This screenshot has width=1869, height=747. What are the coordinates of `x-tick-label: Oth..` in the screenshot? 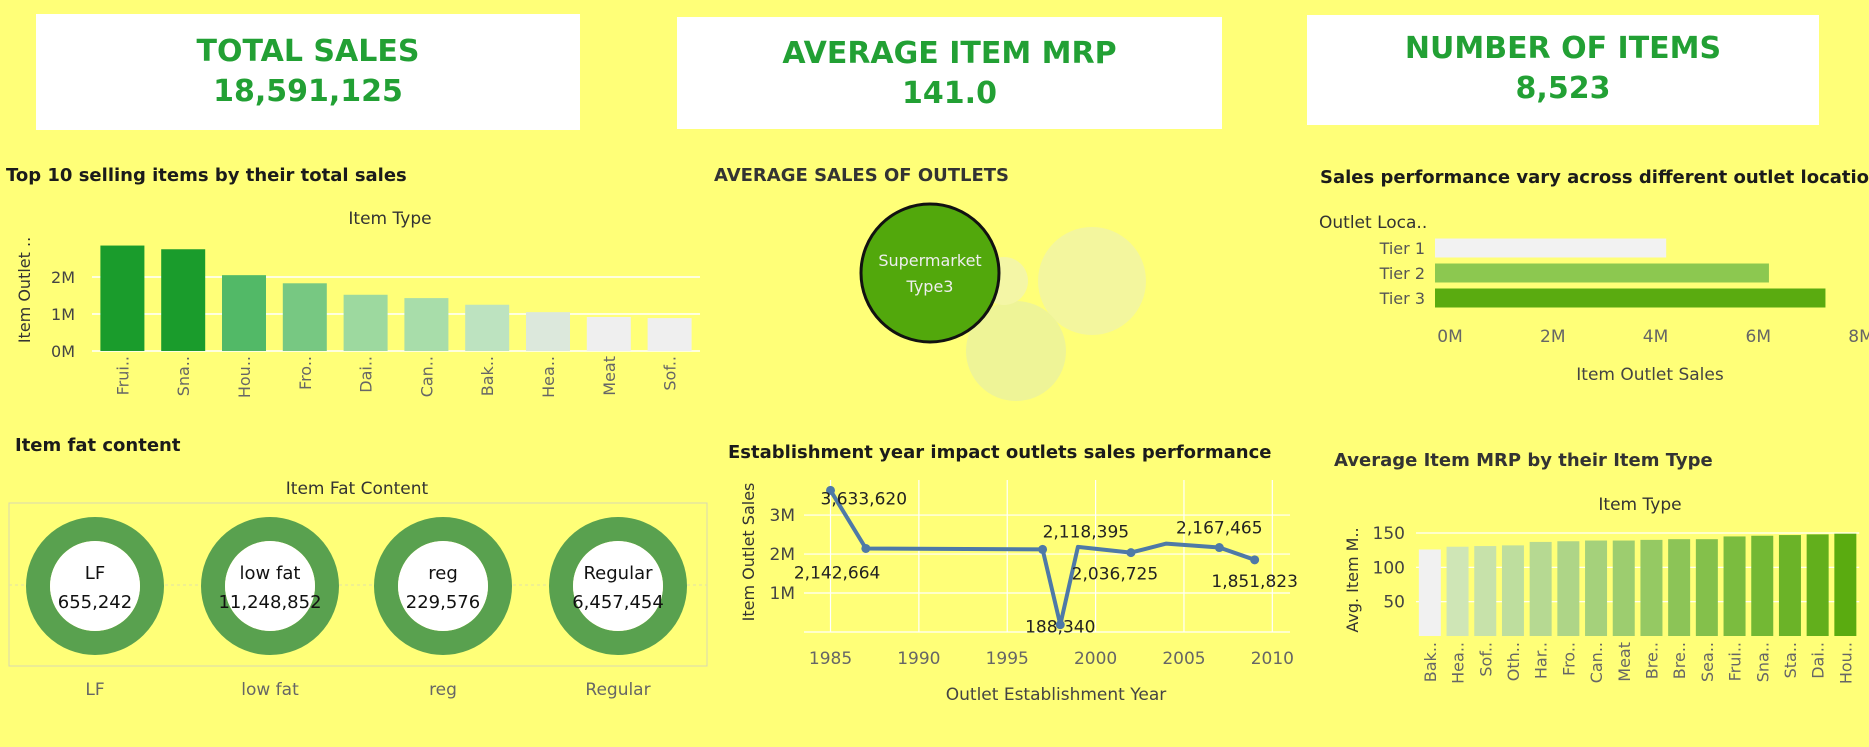 It's located at (1513, 661).